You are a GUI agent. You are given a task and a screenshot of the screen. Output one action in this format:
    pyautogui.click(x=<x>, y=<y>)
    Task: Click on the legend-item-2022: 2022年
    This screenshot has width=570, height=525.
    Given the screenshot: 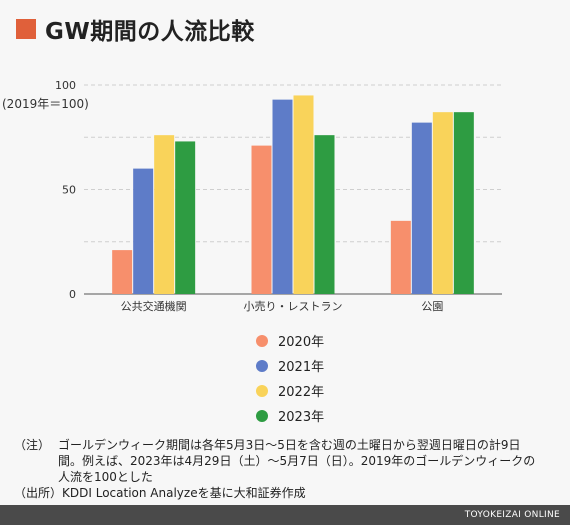 What is the action you would take?
    pyautogui.click(x=290, y=390)
    